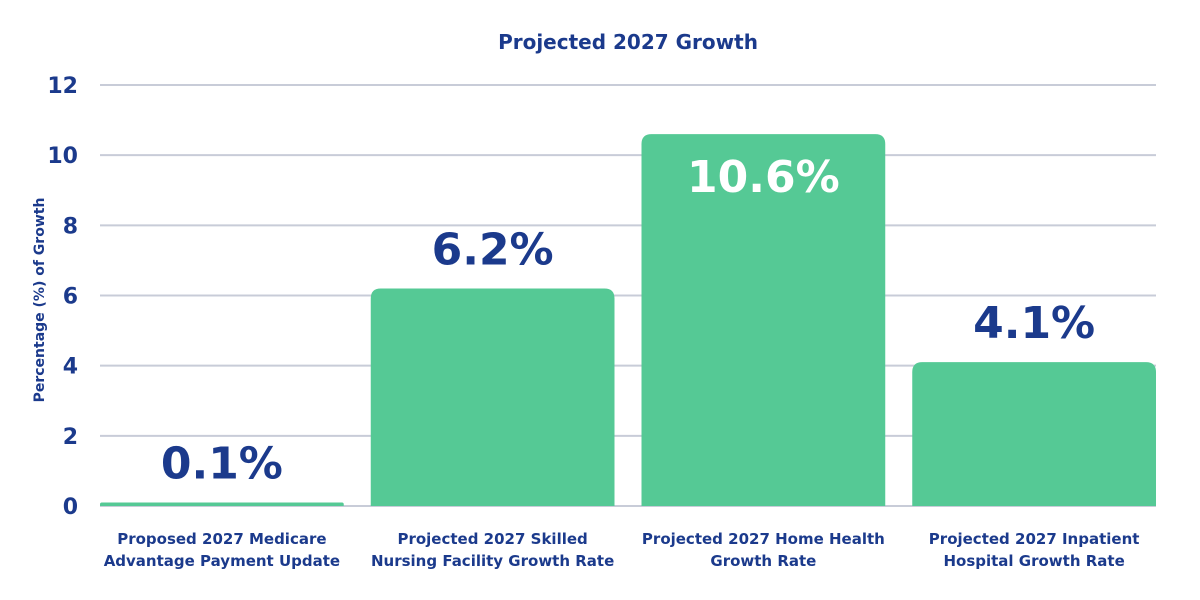  What do you see at coordinates (70, 437) in the screenshot?
I see `y-tick-label: 2` at bounding box center [70, 437].